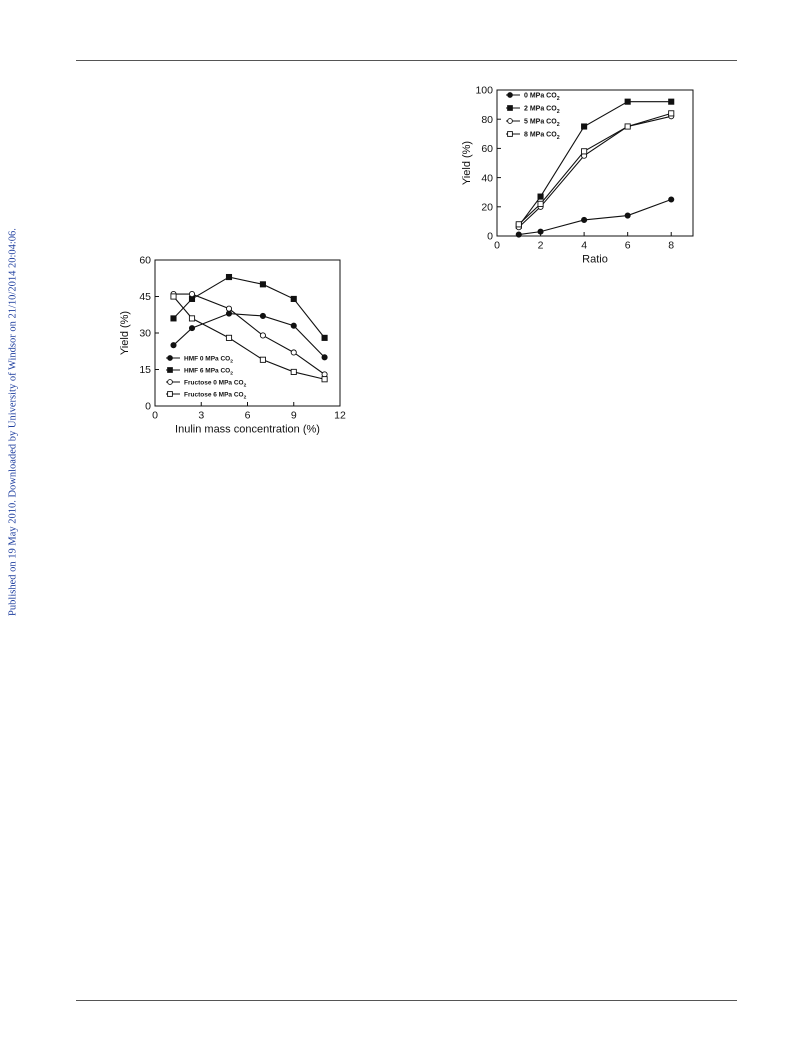 This screenshot has width=793, height=1039. What do you see at coordinates (487, 207) in the screenshot?
I see `y-tick-label: 20` at bounding box center [487, 207].